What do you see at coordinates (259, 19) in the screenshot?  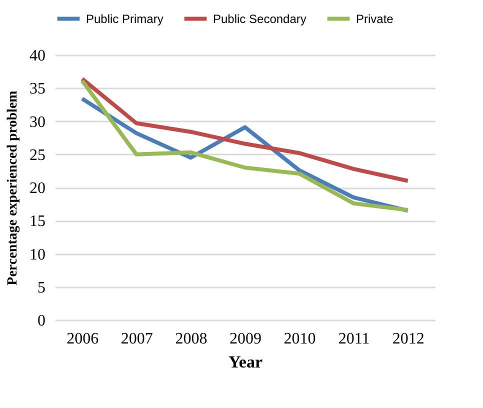 I see `legend-label: Public Secondary` at bounding box center [259, 19].